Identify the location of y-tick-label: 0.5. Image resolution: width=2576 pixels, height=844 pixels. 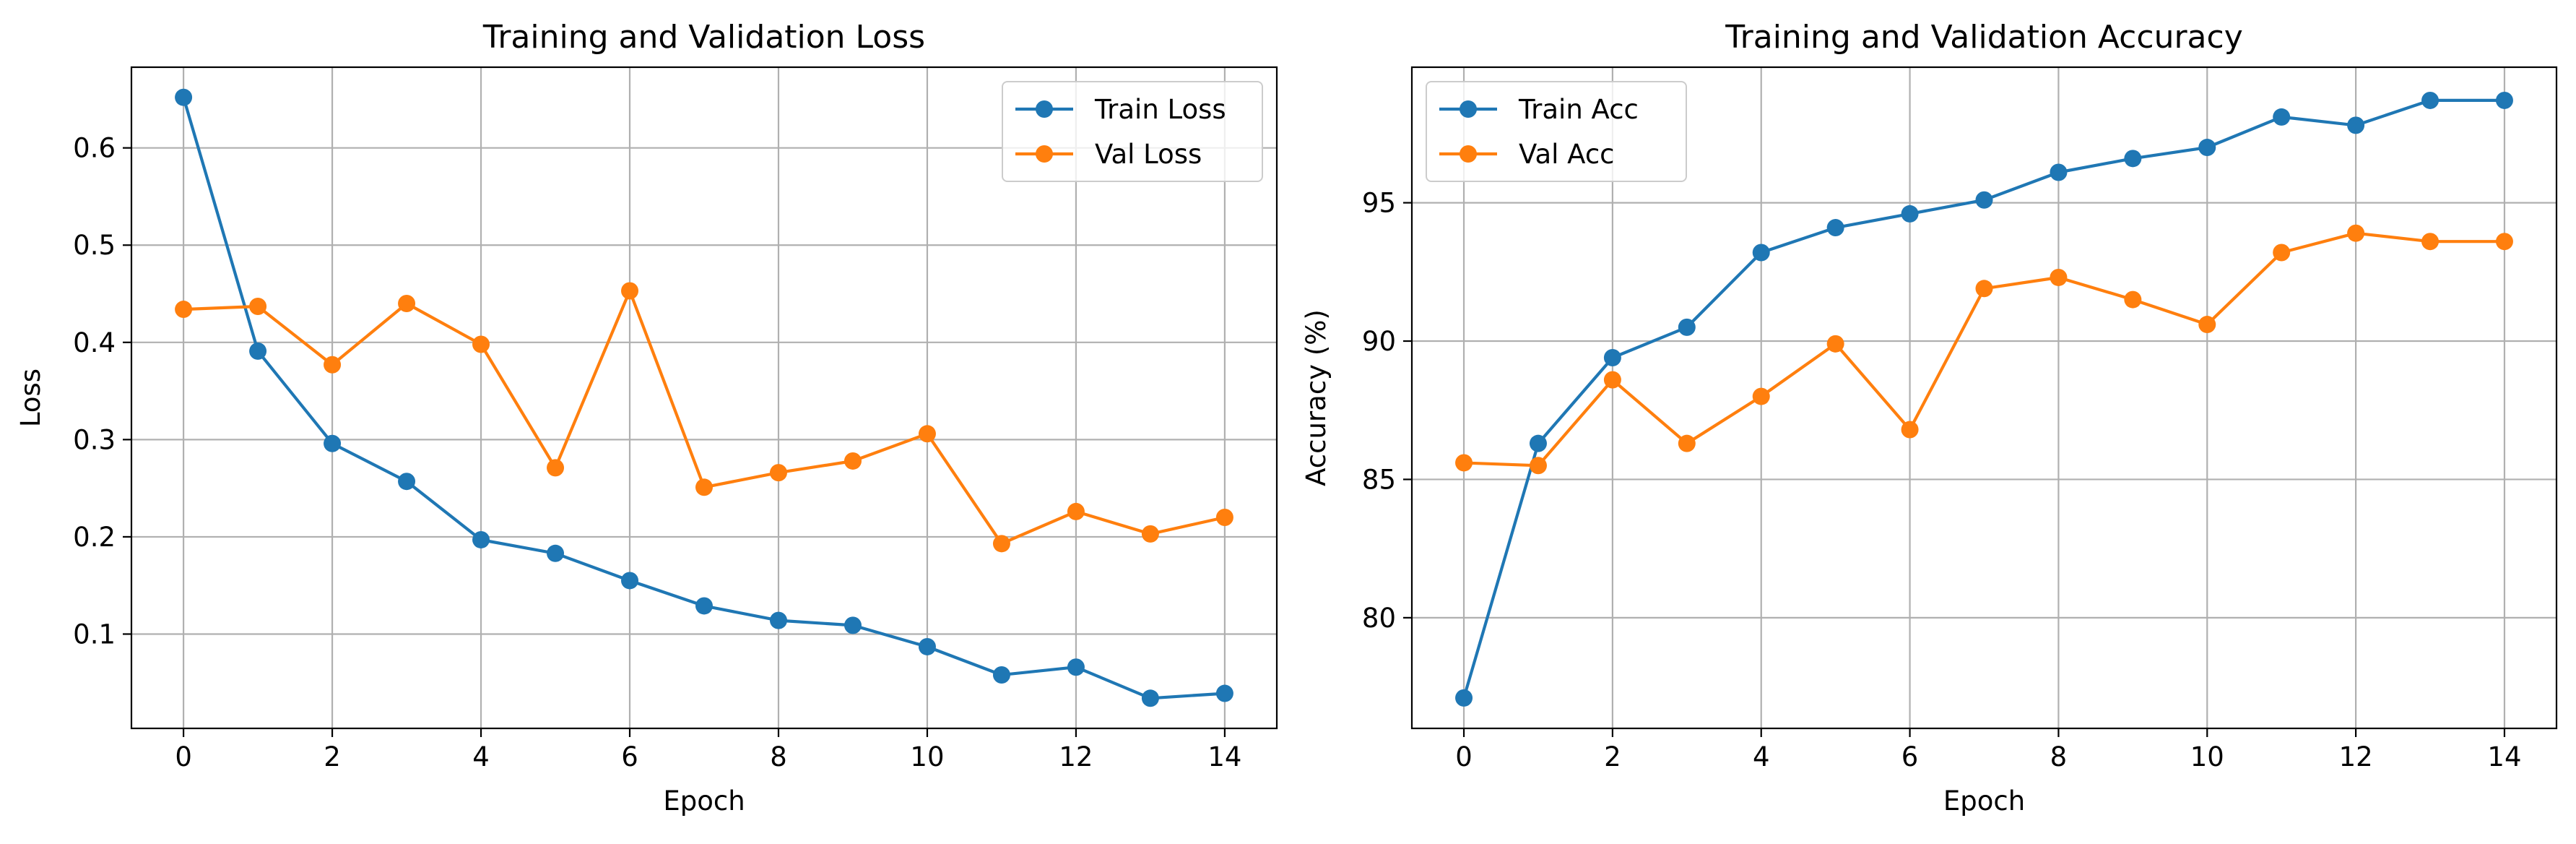
(94, 246).